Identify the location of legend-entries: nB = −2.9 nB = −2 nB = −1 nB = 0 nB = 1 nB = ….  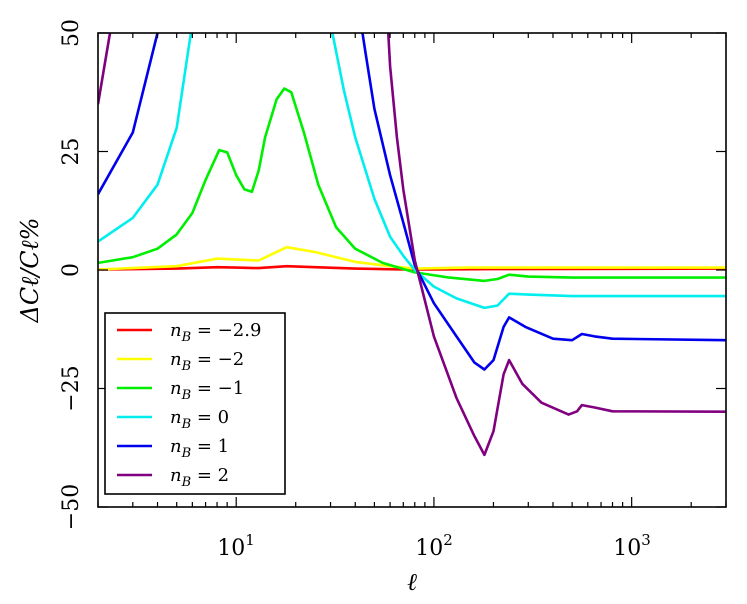
(189, 405).